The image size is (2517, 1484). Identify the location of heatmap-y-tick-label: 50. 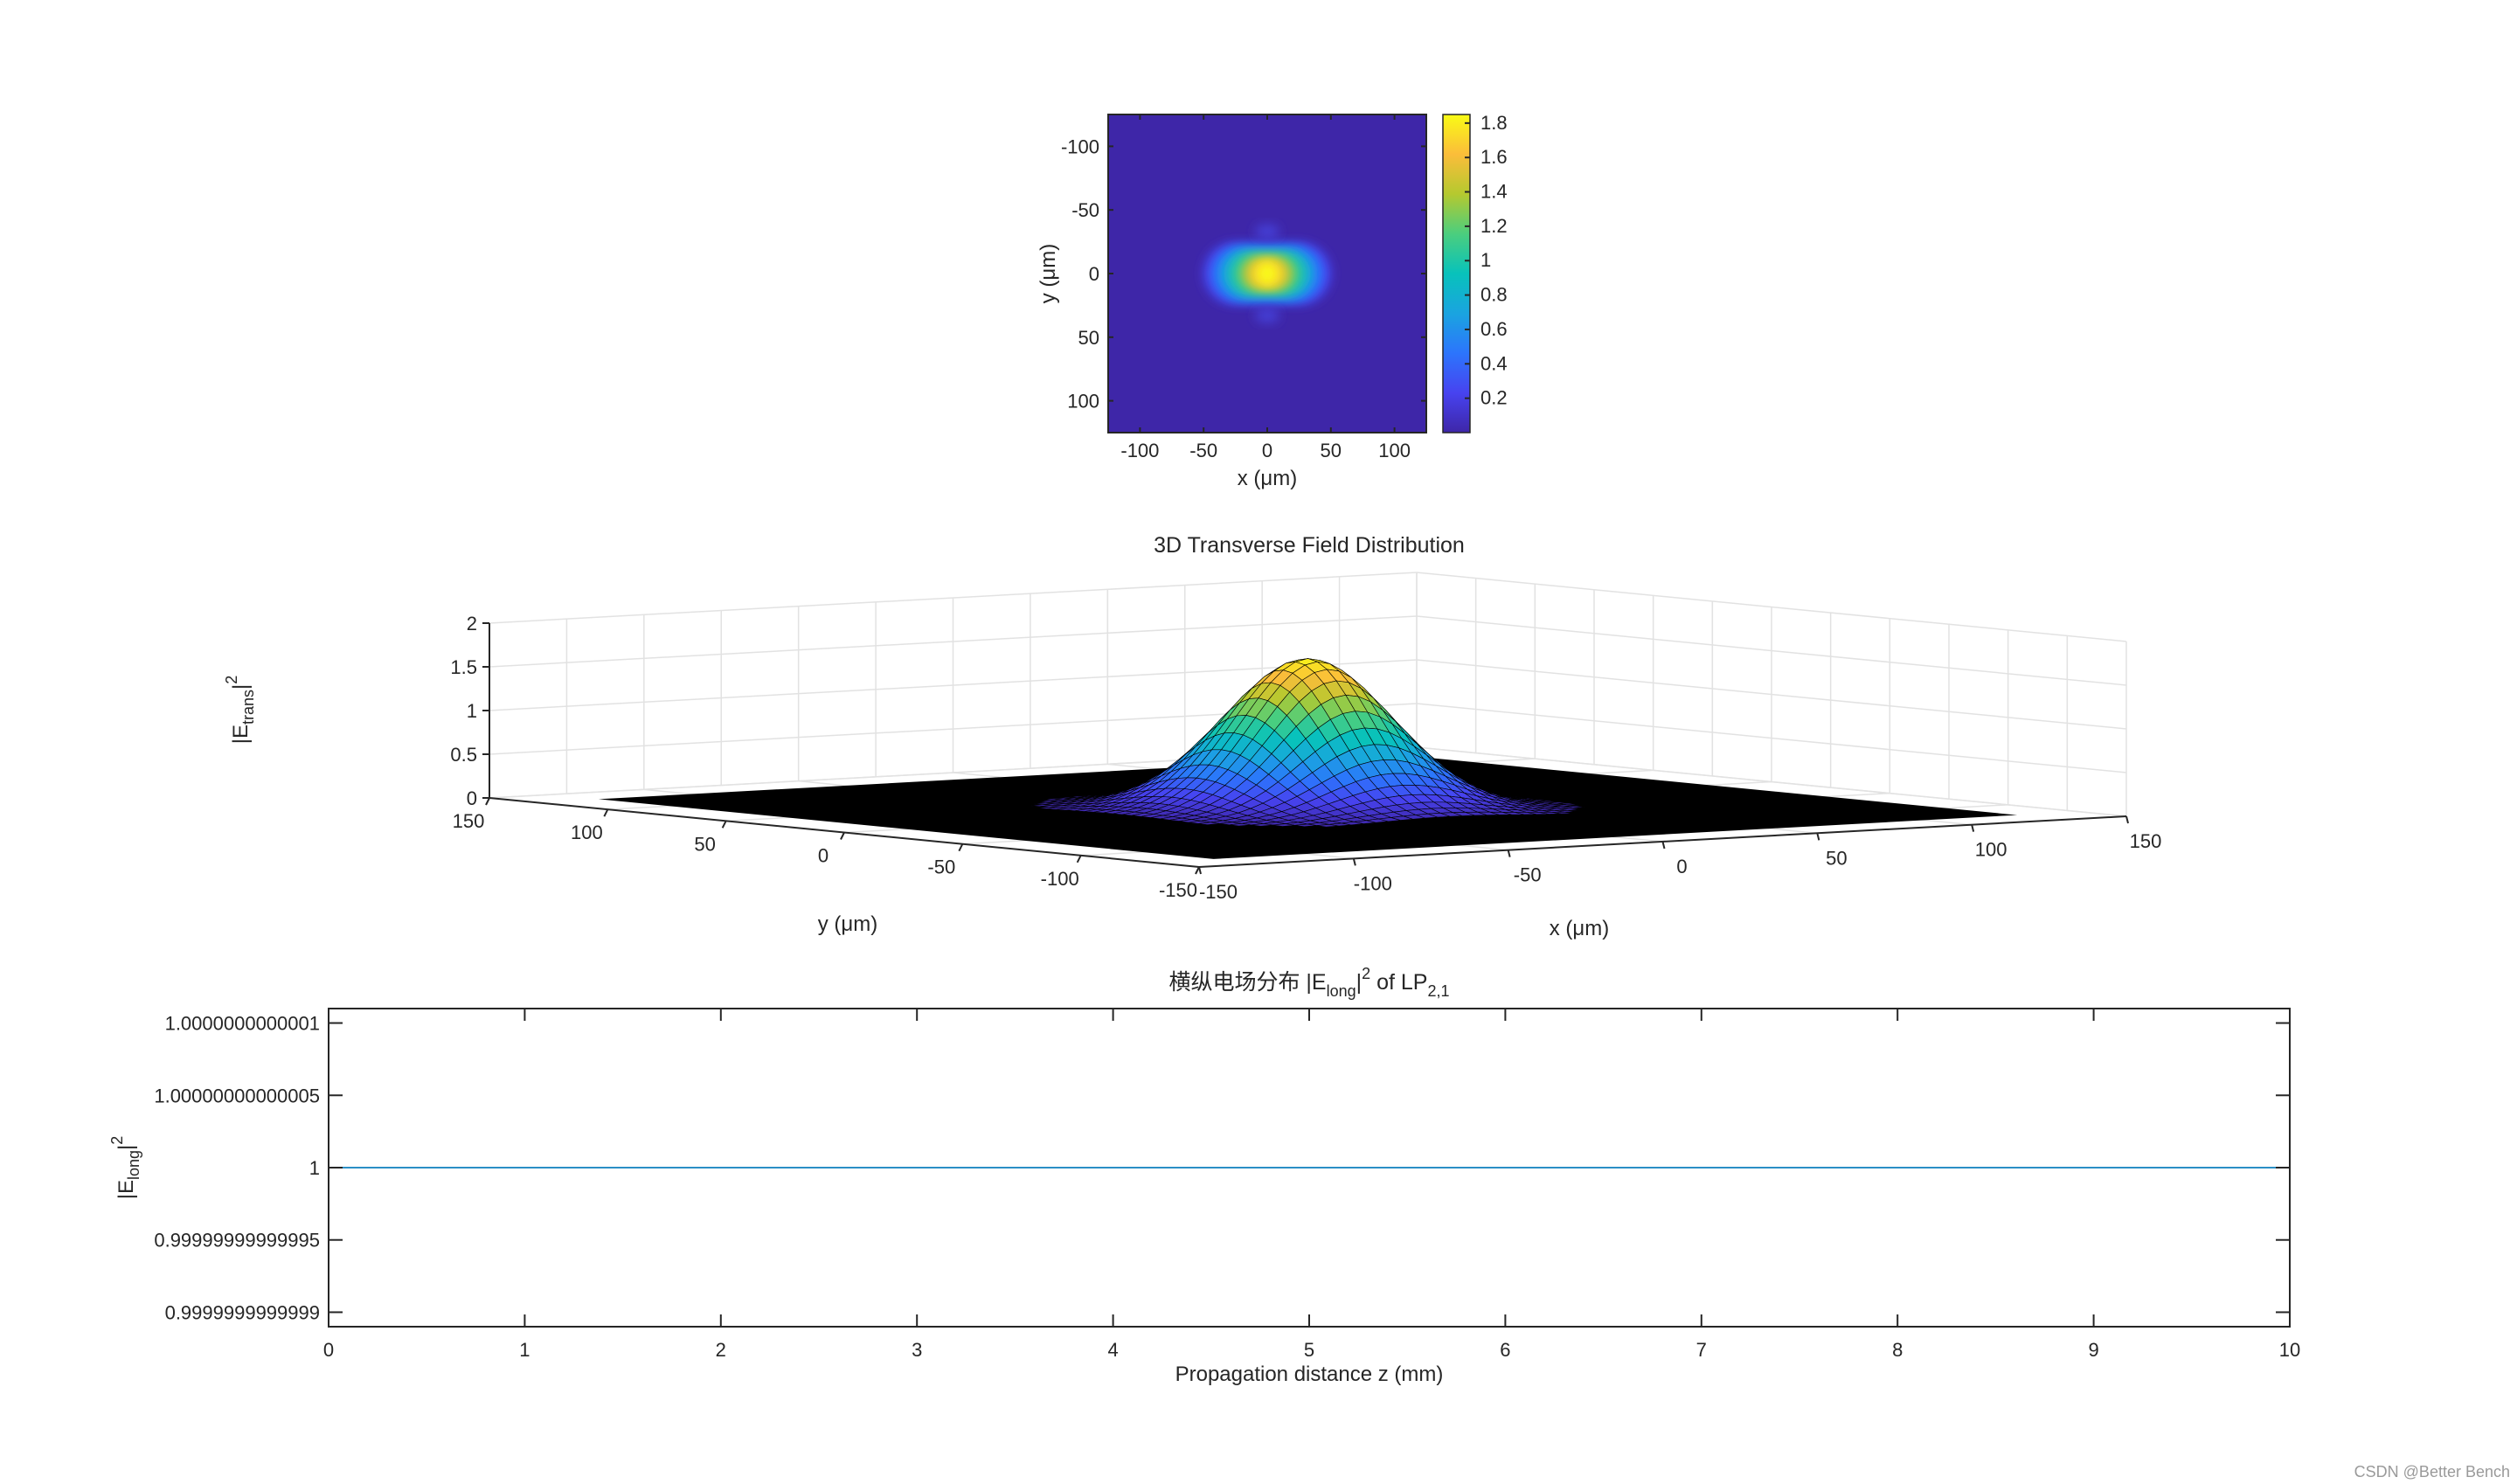
(1088, 338).